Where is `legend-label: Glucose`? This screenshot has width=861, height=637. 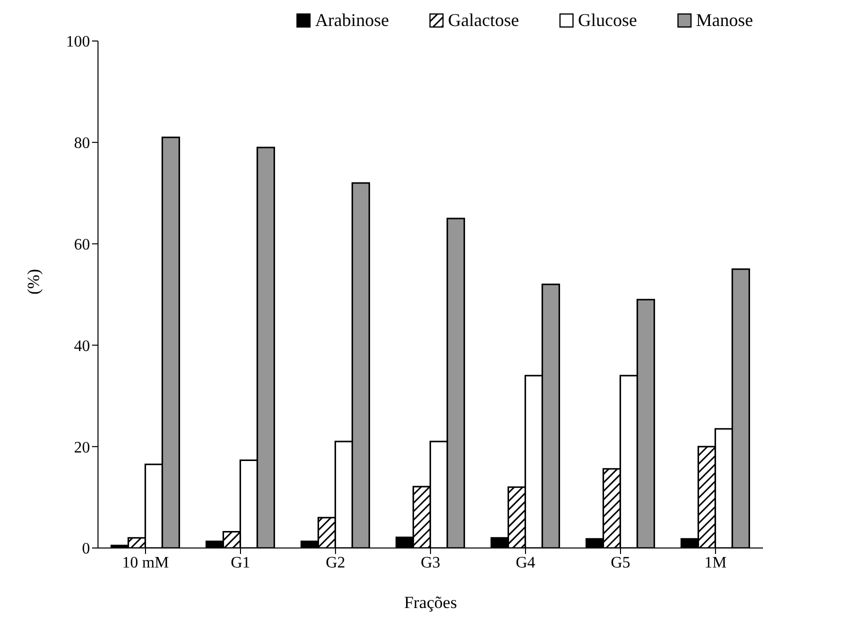
legend-label: Glucose is located at coordinates (607, 20).